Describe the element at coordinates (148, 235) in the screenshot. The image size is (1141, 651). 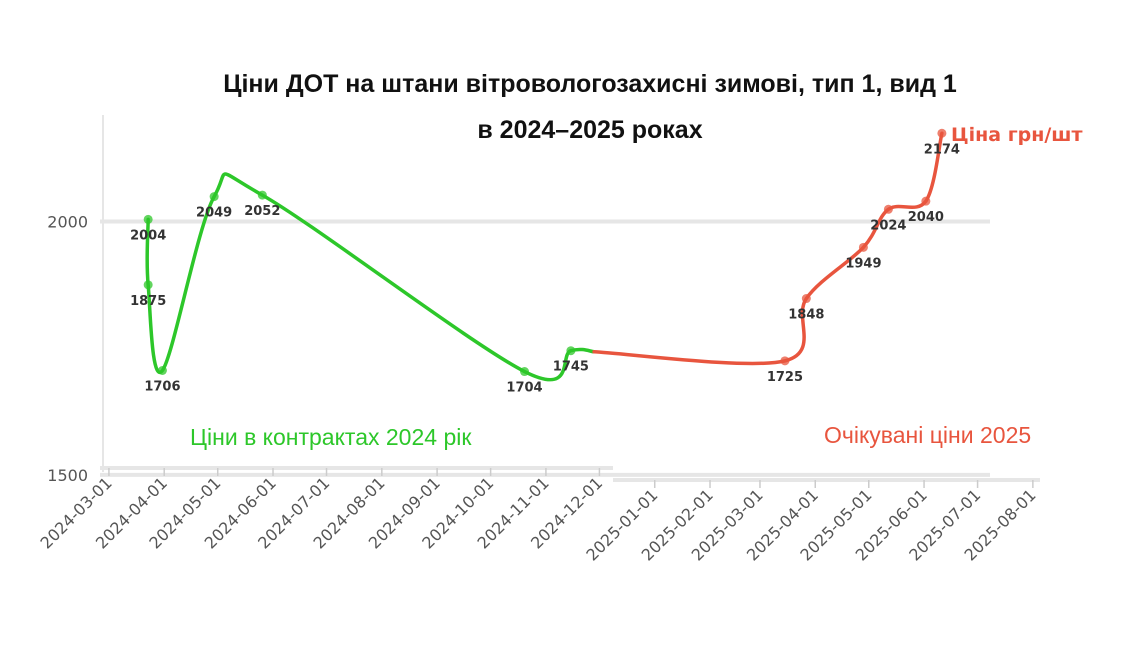
I see `data-label: 2004` at that location.